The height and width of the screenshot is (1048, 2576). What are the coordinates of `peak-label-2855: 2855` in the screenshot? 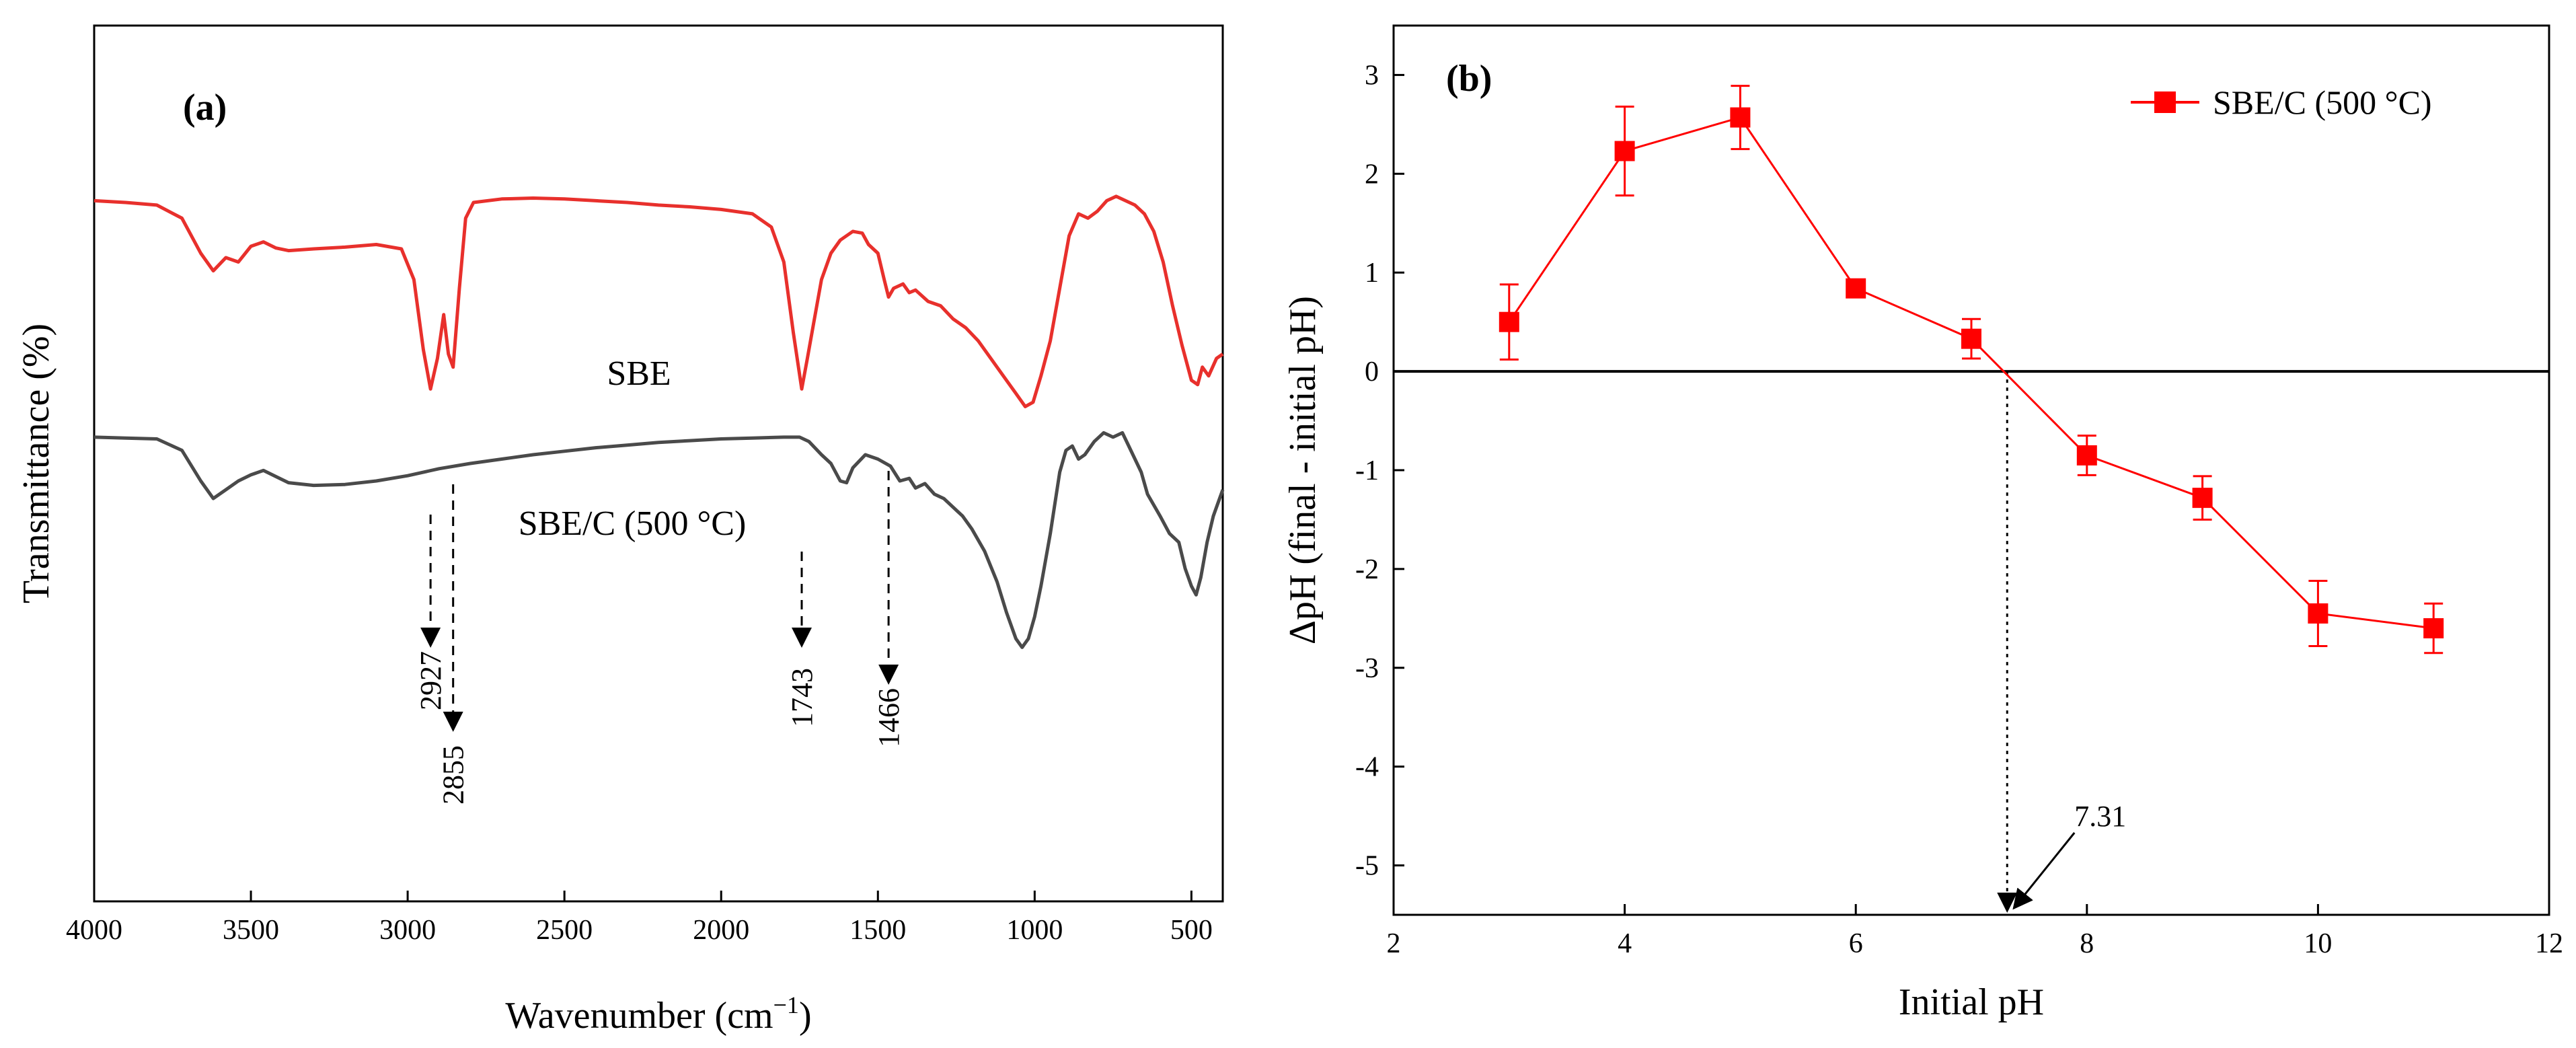 It's located at (453, 774).